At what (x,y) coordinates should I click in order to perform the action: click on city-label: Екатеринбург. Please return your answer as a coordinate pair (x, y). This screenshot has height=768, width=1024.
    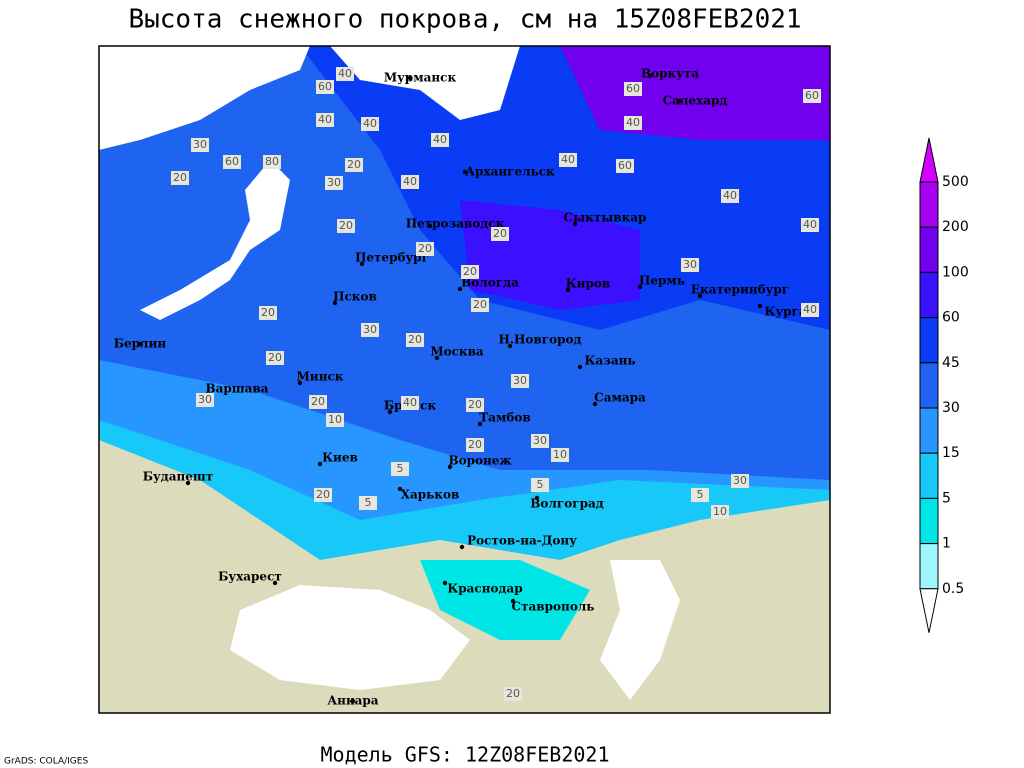
    Looking at the image, I should click on (740, 290).